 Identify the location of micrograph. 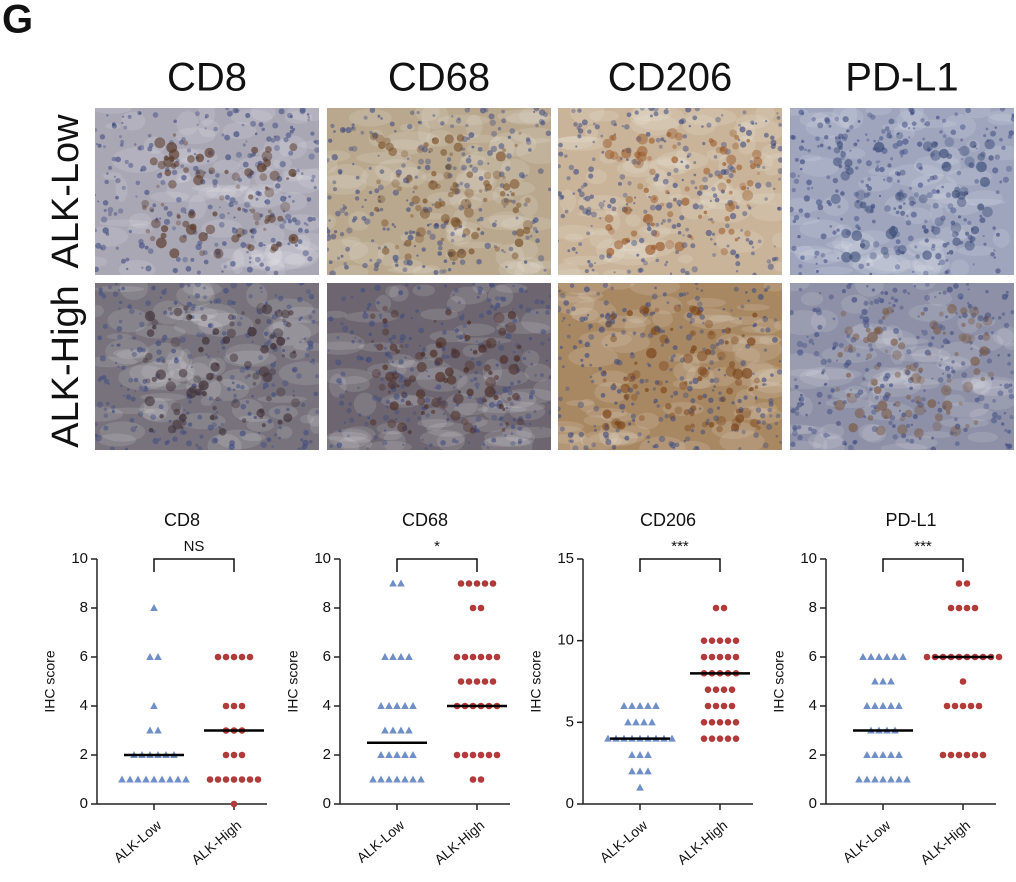
(439, 191).